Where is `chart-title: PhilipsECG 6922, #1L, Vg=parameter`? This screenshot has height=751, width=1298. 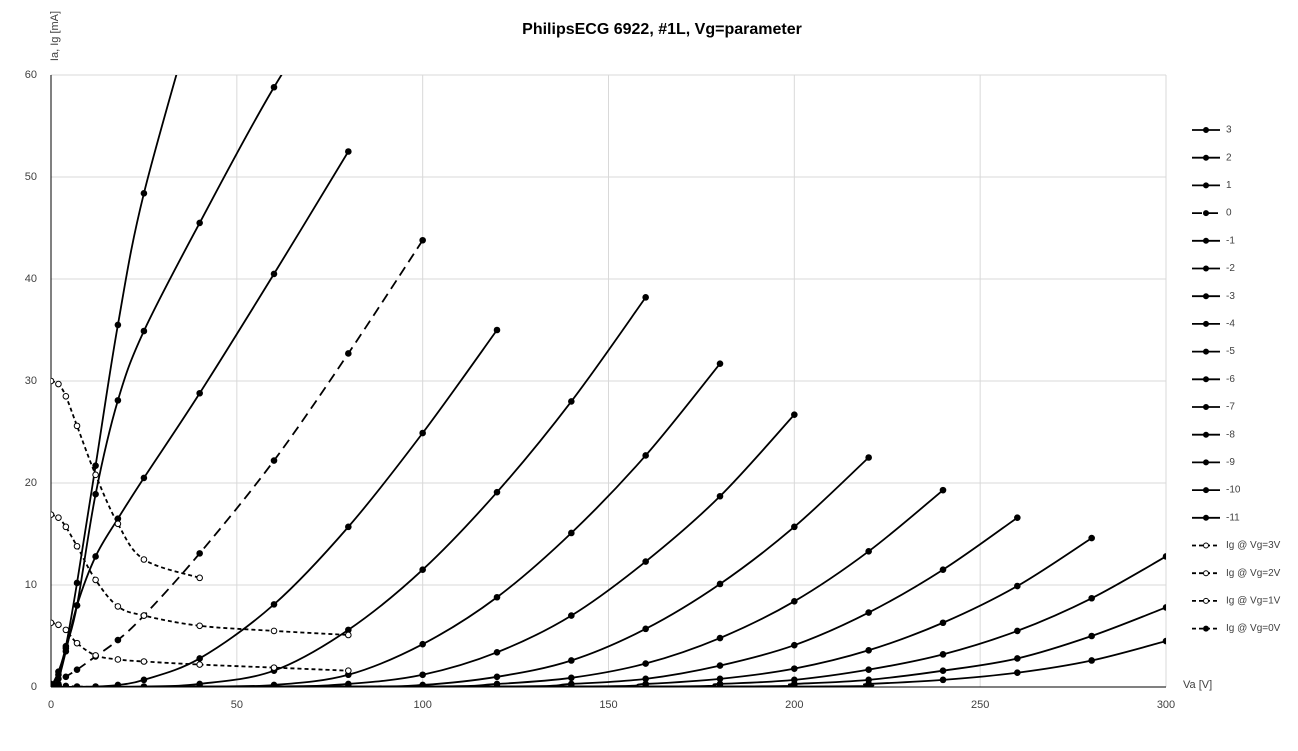
chart-title: PhilipsECG 6922, #1L, Vg=parameter is located at coordinates (662, 29).